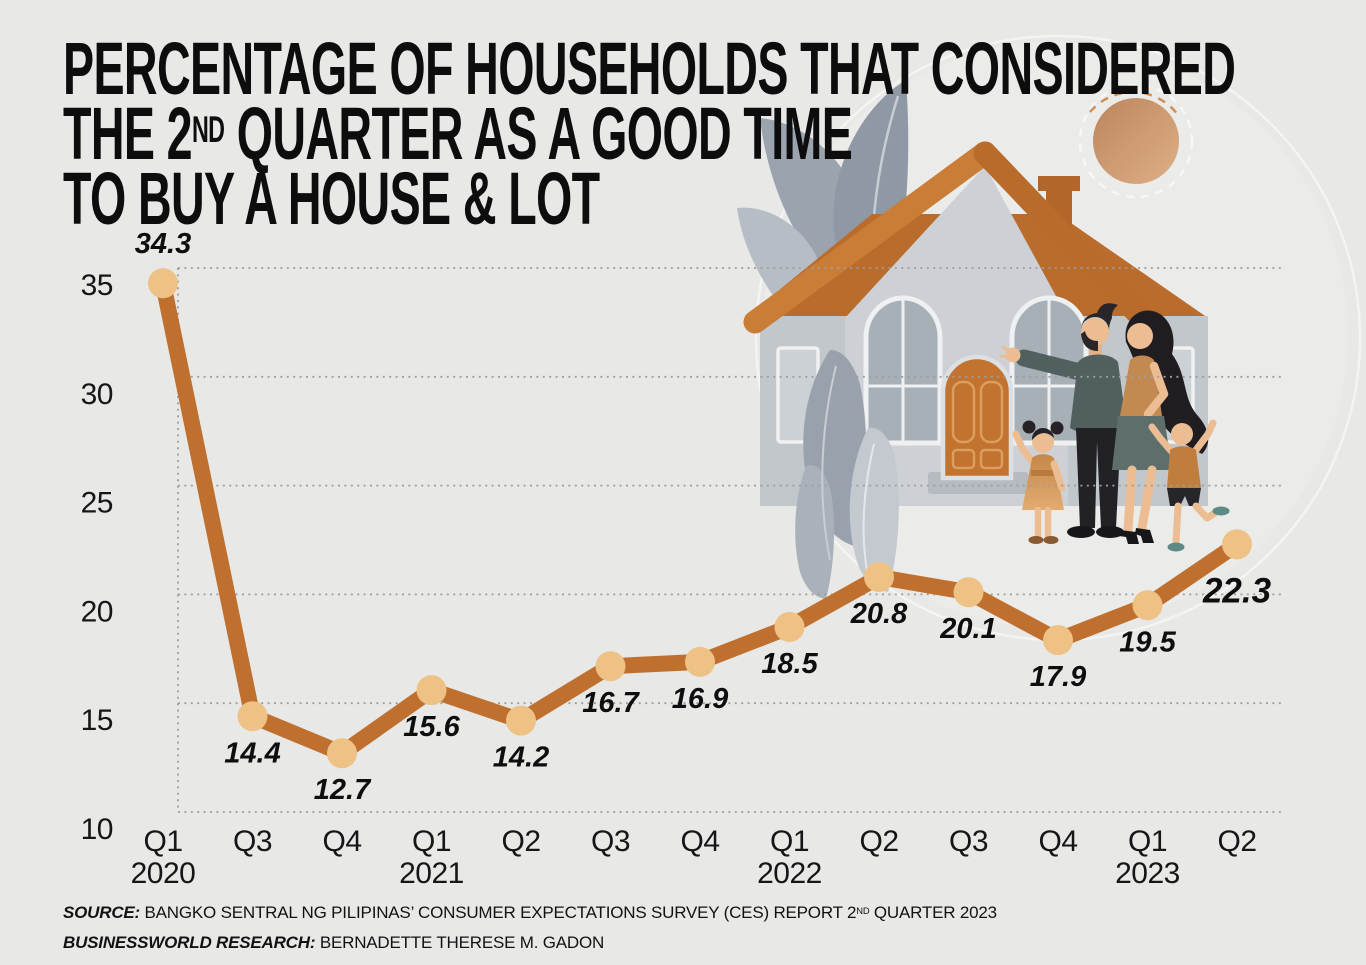  I want to click on door-icon, so click(977, 417).